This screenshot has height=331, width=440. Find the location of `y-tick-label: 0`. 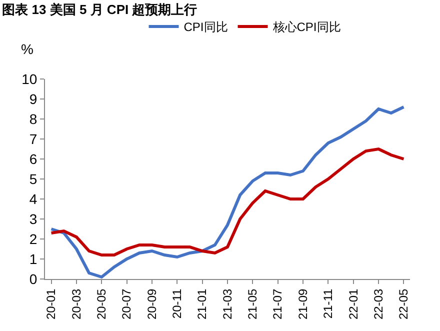

y-tick-label: 0 is located at coordinates (33, 278).